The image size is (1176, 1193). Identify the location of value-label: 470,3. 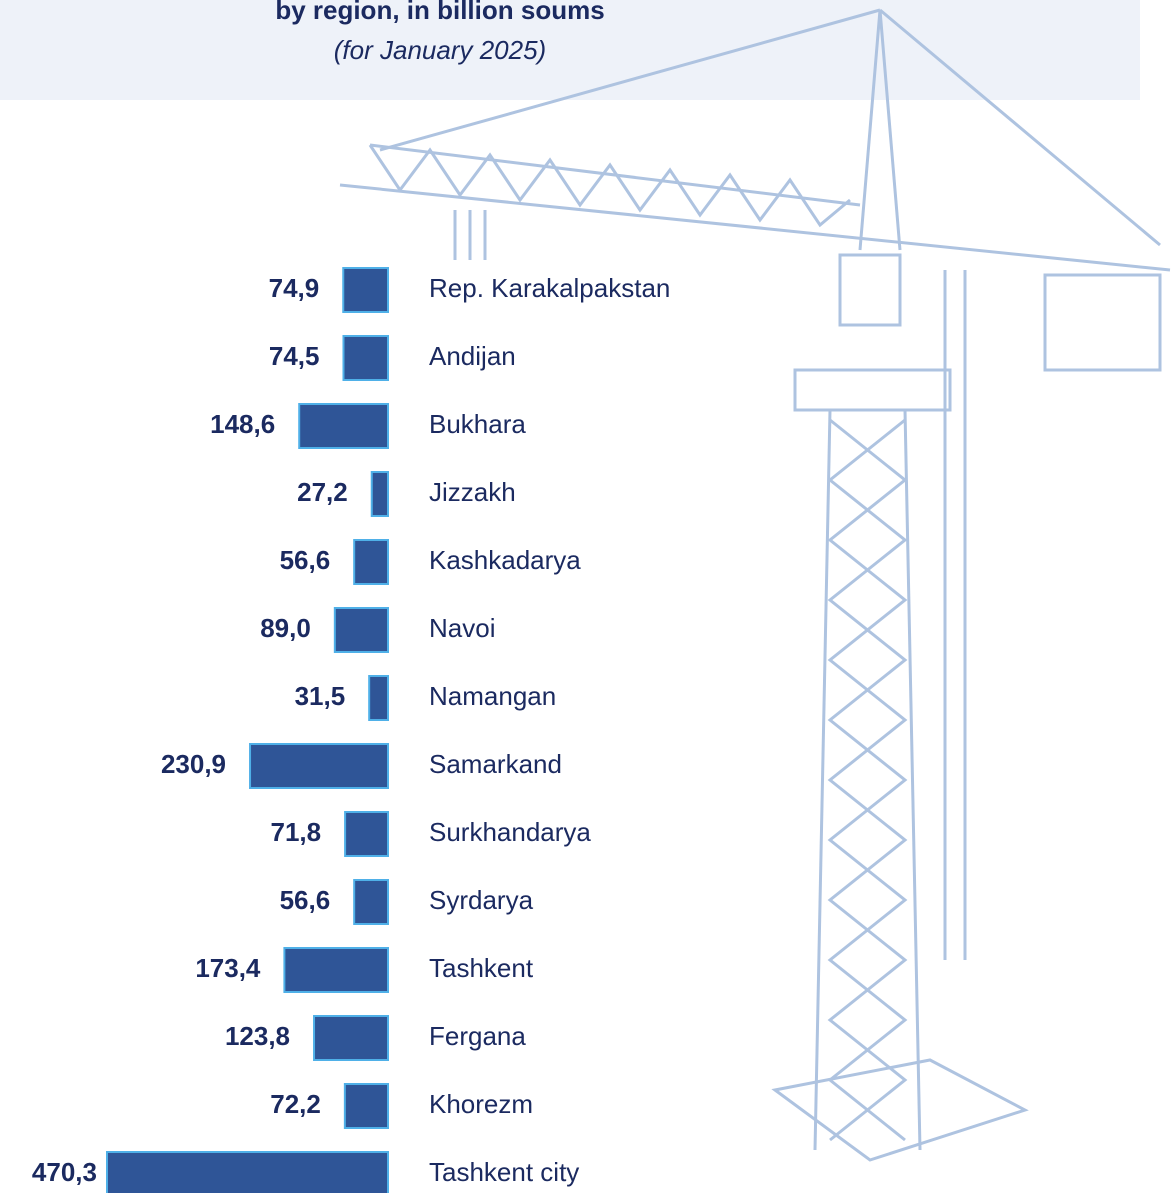
(64, 1172).